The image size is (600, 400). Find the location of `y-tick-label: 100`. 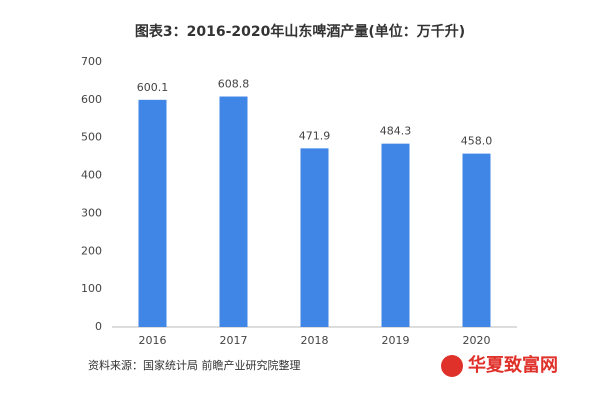

y-tick-label: 100 is located at coordinates (91, 288).